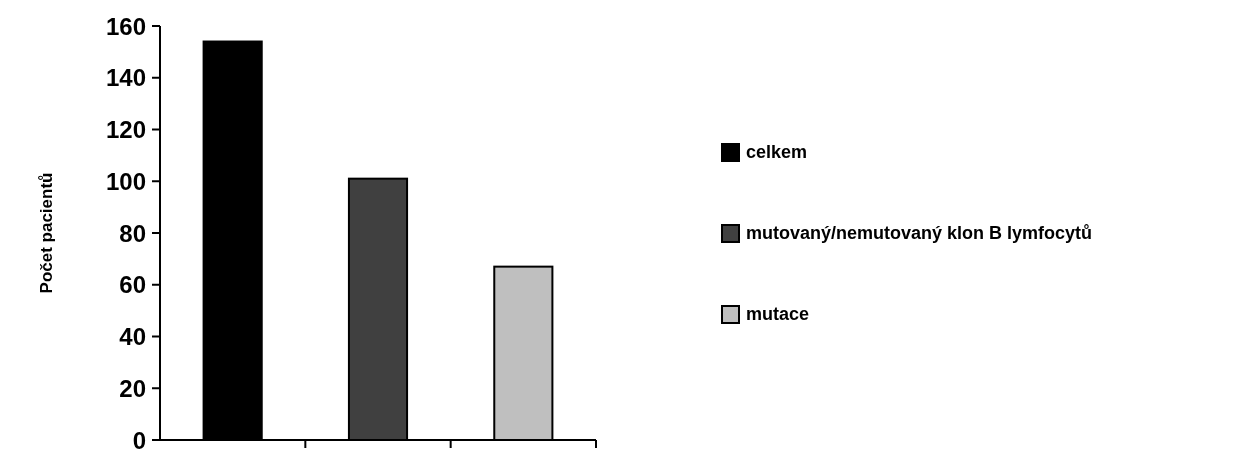  I want to click on y-tick-label: 160, so click(125, 26).